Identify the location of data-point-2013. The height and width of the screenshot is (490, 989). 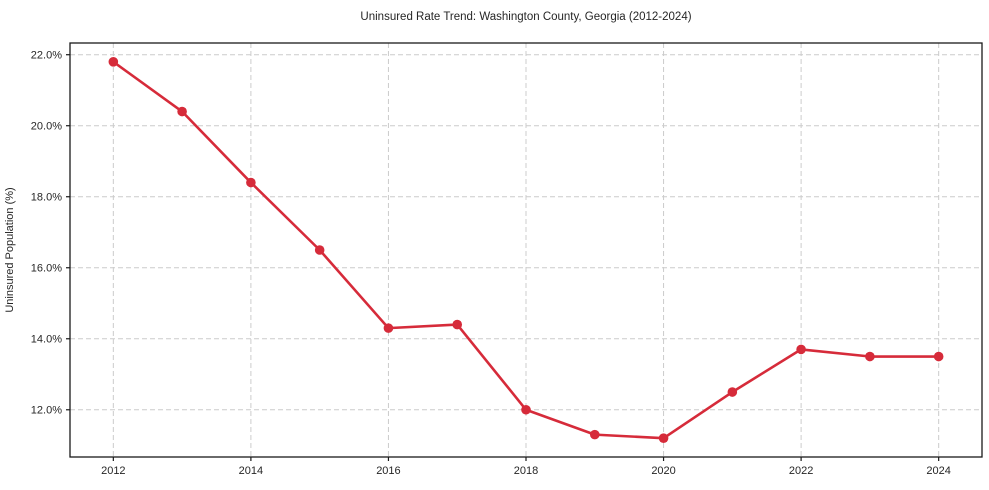
(182, 111).